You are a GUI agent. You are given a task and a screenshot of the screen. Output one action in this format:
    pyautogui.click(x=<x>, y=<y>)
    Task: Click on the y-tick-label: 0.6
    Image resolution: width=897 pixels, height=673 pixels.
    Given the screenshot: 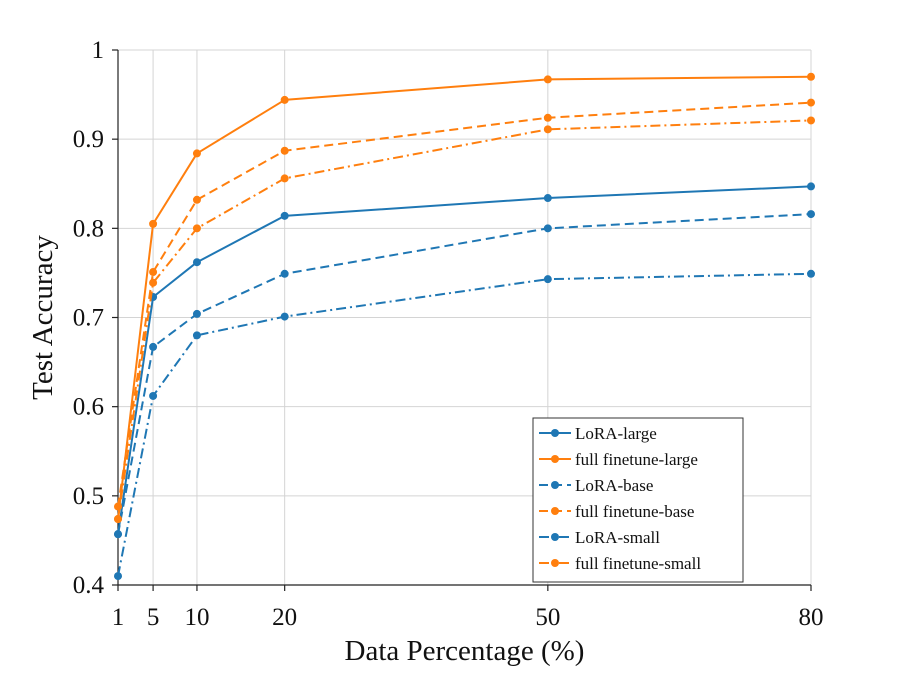 What is the action you would take?
    pyautogui.click(x=88, y=407)
    